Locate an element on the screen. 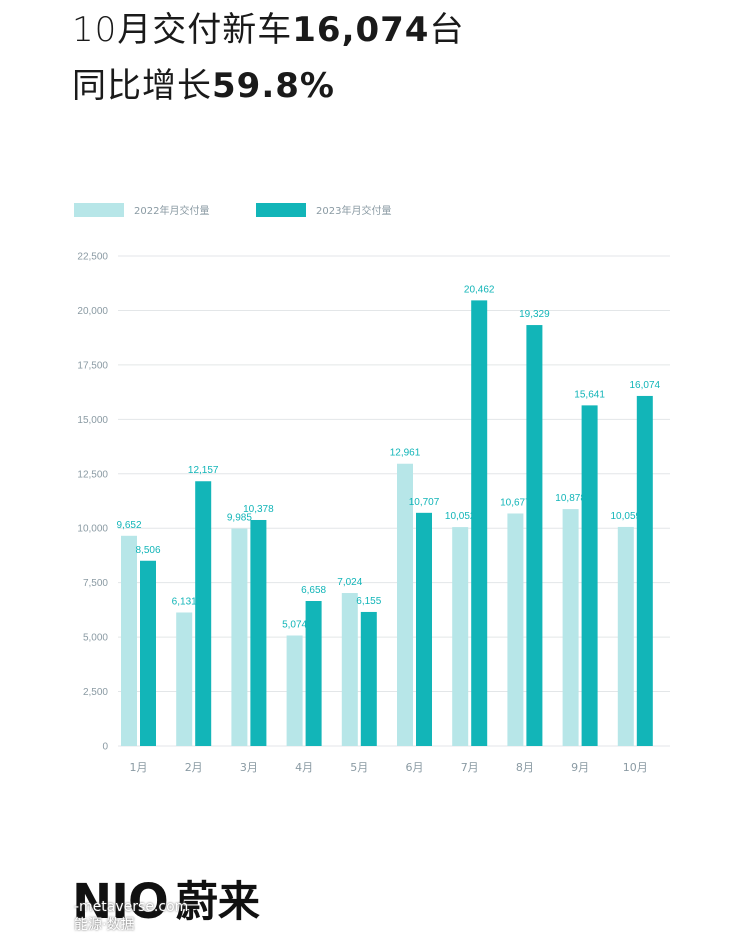 The image size is (744, 936). bar-value-label: 20,462 is located at coordinates (479, 289).